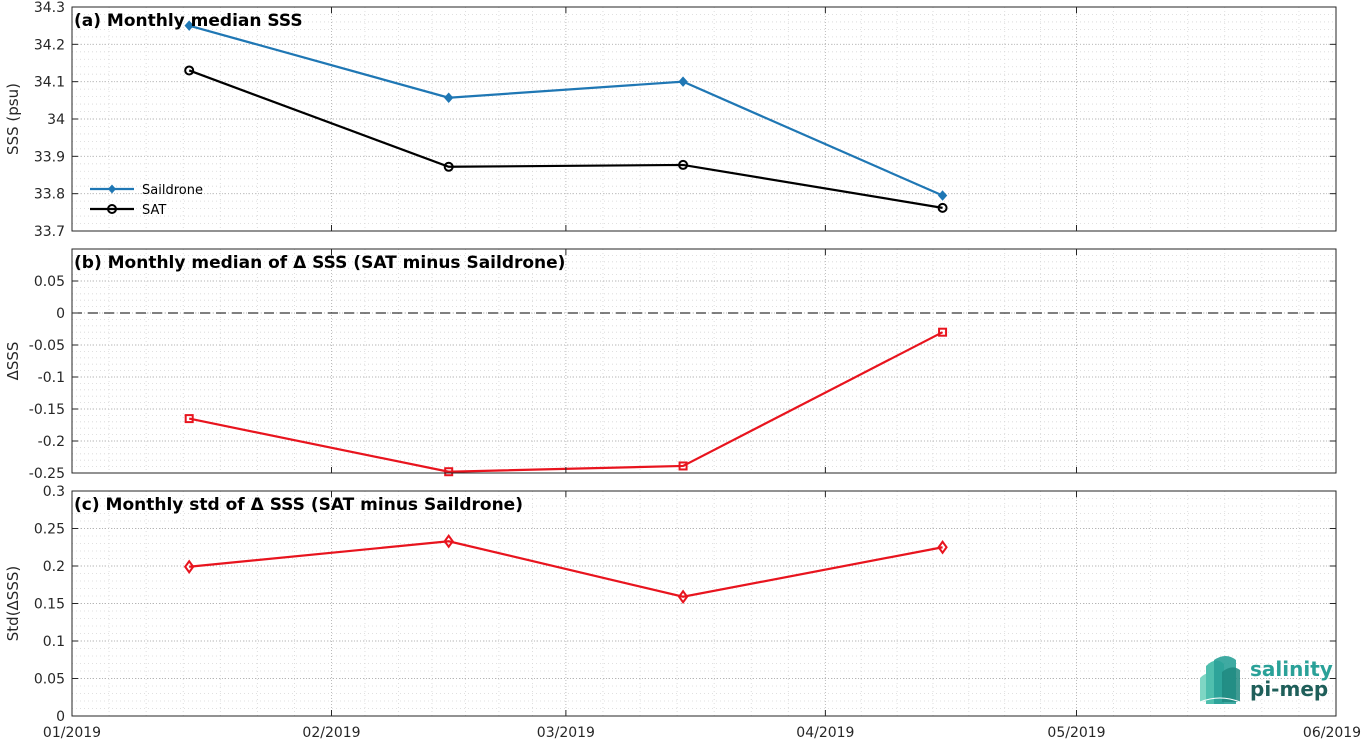 Image resolution: width=1368 pixels, height=741 pixels. Describe the element at coordinates (566, 733) in the screenshot. I see `x-tick-label: 03/2019` at that location.